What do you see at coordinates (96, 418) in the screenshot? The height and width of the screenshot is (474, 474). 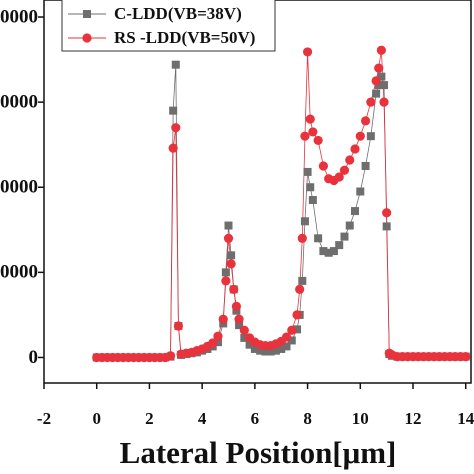 I see `x-tick-label: 0` at bounding box center [96, 418].